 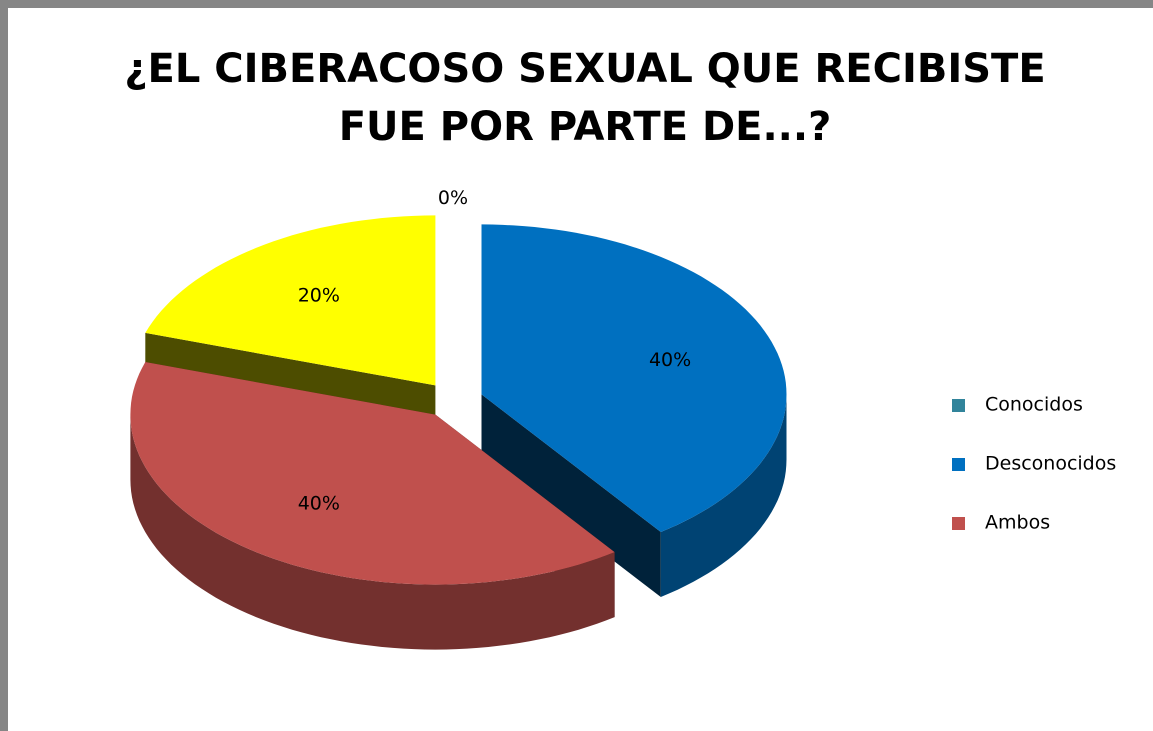 What do you see at coordinates (319, 296) in the screenshot?
I see `data-label: 20%` at bounding box center [319, 296].